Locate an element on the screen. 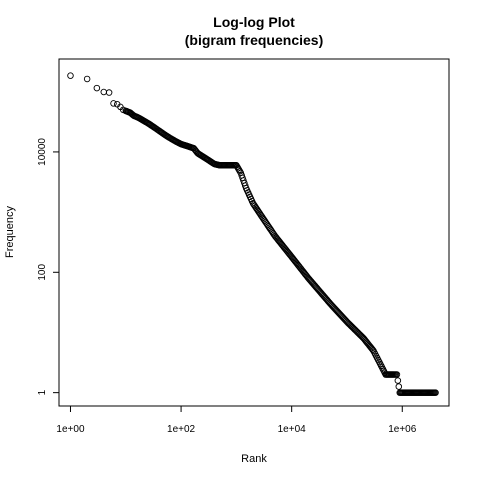 The height and width of the screenshot is (480, 480). chart-subtitle: (bigram frequencies) is located at coordinates (254, 40).